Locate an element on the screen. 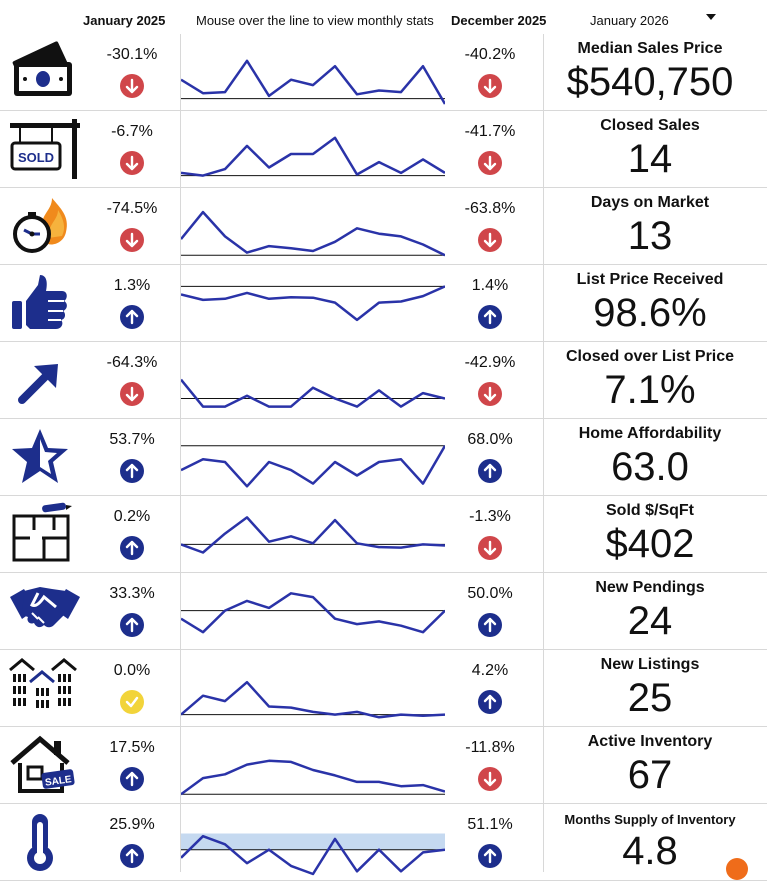 Image resolution: width=767 pixels, height=881 pixels. metric-row: 0.2% -1.3% Sold $/SqFt $402 is located at coordinates (383, 534).